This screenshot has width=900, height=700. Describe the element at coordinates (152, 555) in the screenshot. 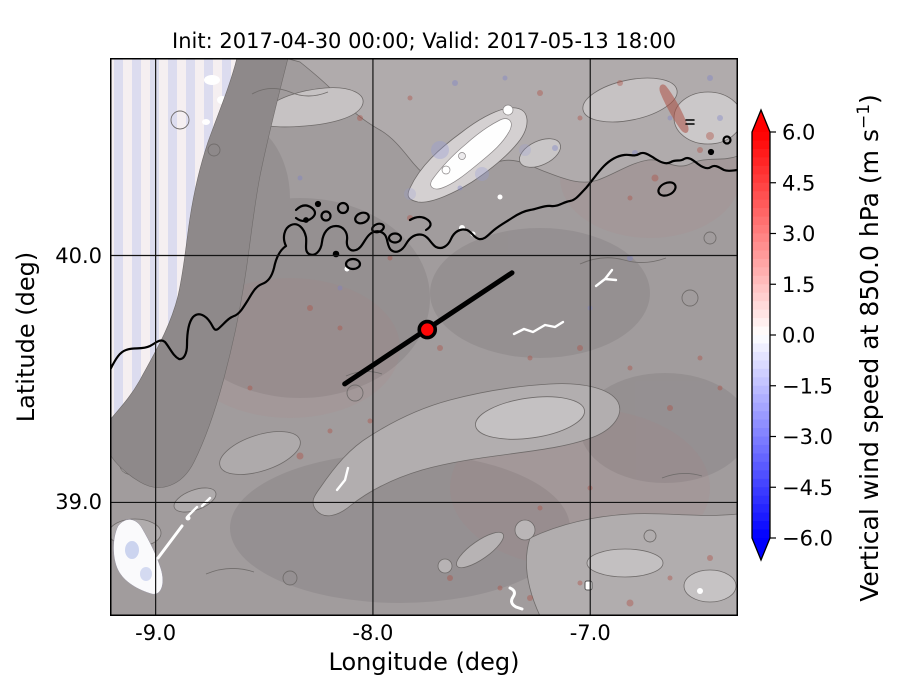

I see `estuary` at that location.